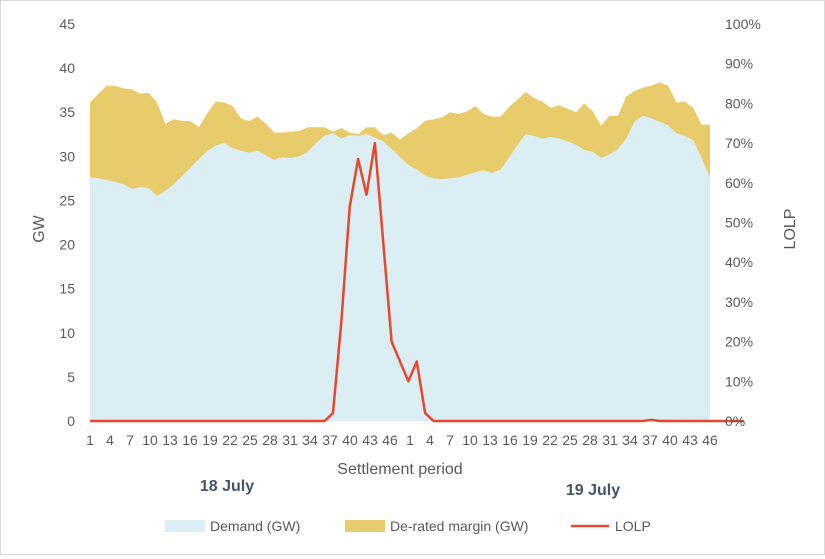 The height and width of the screenshot is (559, 825). What do you see at coordinates (739, 223) in the screenshot?
I see `right-tick-label: 50%` at bounding box center [739, 223].